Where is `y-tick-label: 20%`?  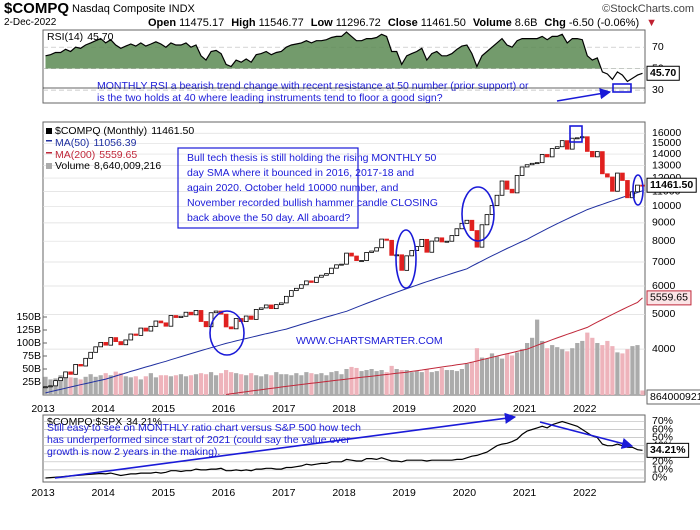 y-tick-label: 20% is located at coordinates (662, 462).